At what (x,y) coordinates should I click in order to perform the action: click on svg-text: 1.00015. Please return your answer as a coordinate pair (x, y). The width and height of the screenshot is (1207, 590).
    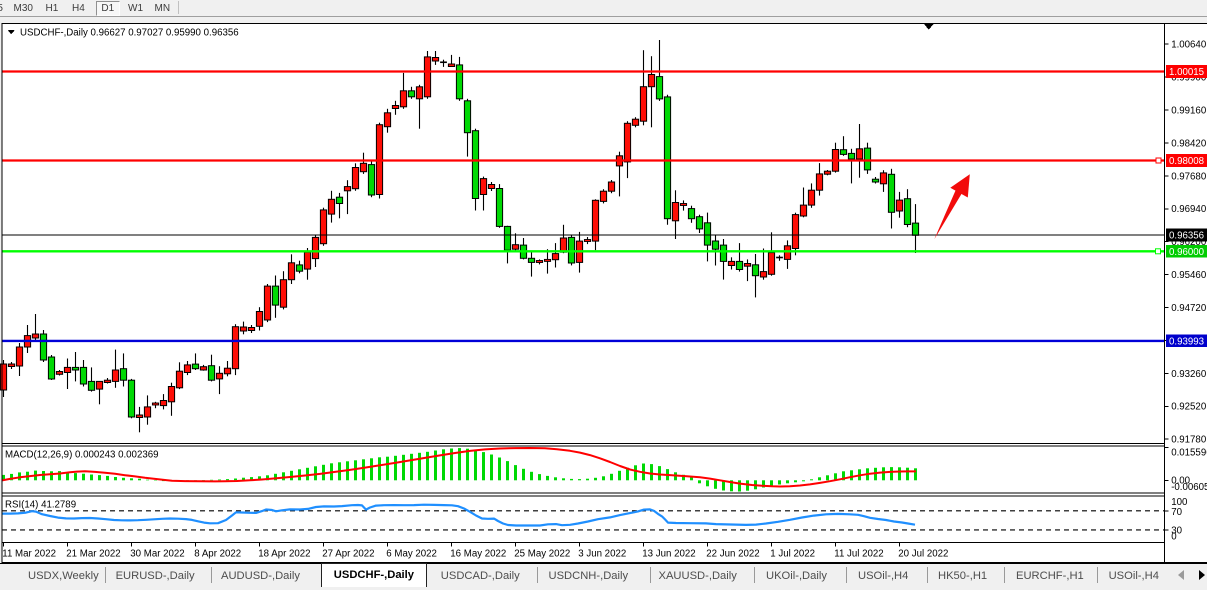
    Looking at the image, I should click on (1186, 72).